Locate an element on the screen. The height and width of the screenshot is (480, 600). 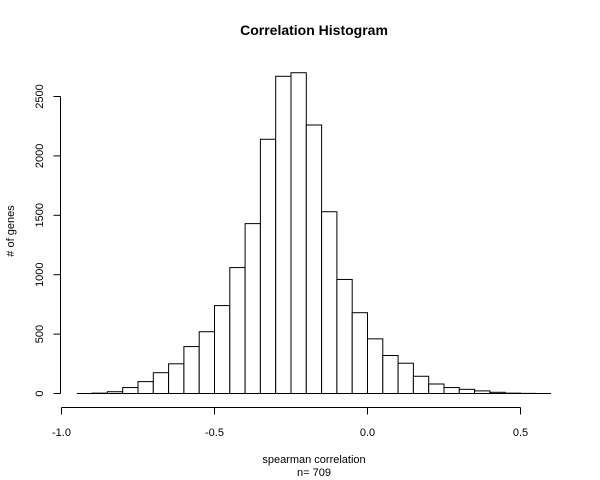
y-tick-label: 2000 is located at coordinates (40, 156).